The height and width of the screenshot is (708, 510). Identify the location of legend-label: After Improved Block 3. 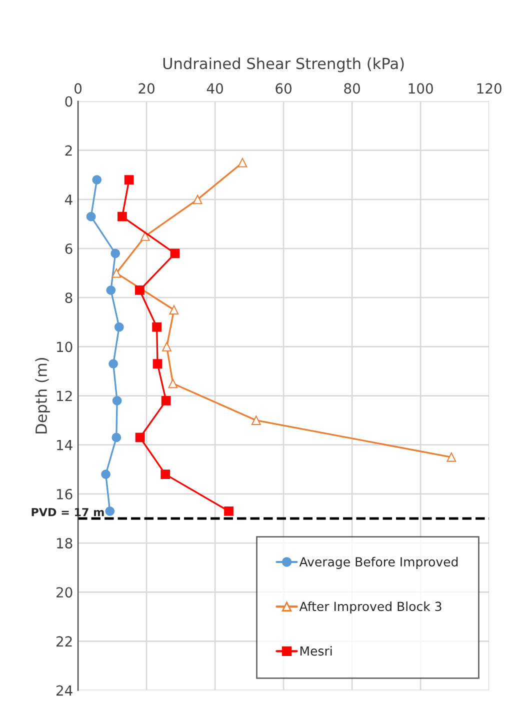
(370, 607).